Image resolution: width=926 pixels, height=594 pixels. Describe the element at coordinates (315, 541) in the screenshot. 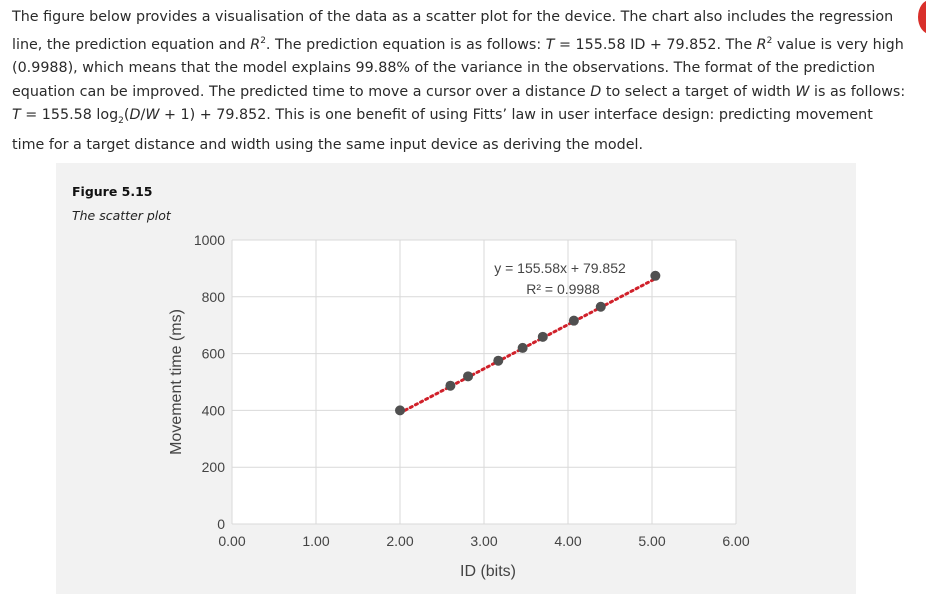

I see `x-tick-label: 1.00` at that location.